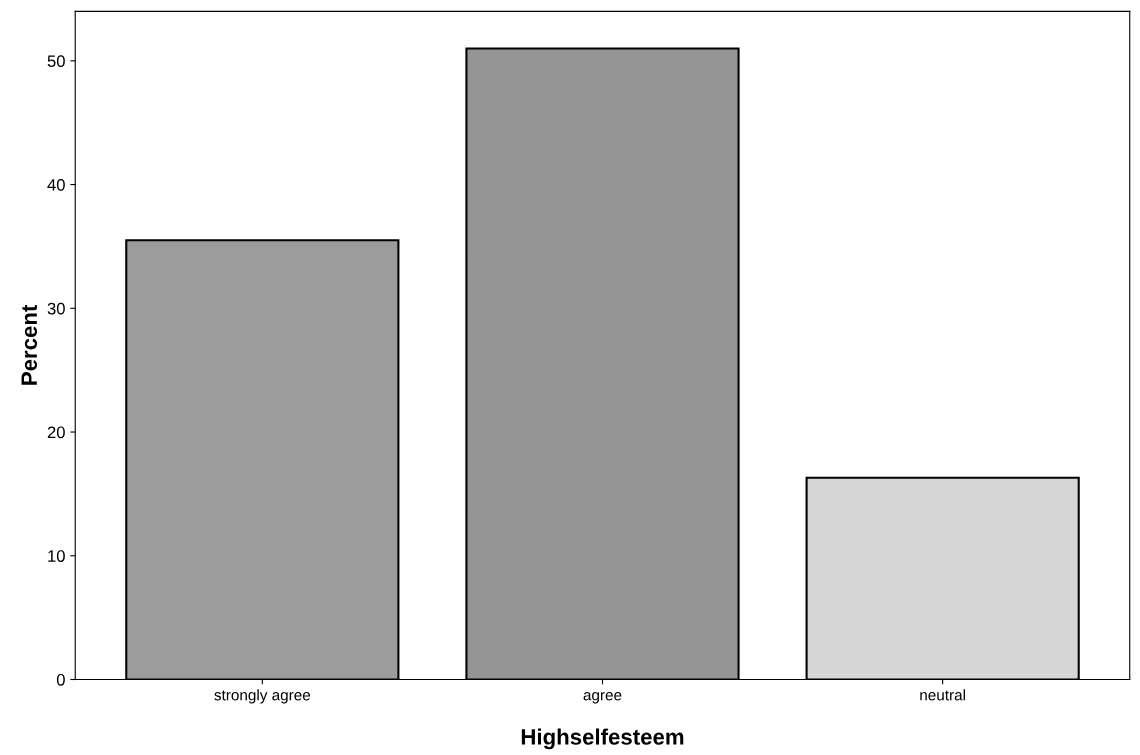  Describe the element at coordinates (29, 344) in the screenshot. I see `y-axis-title: Percent` at that location.